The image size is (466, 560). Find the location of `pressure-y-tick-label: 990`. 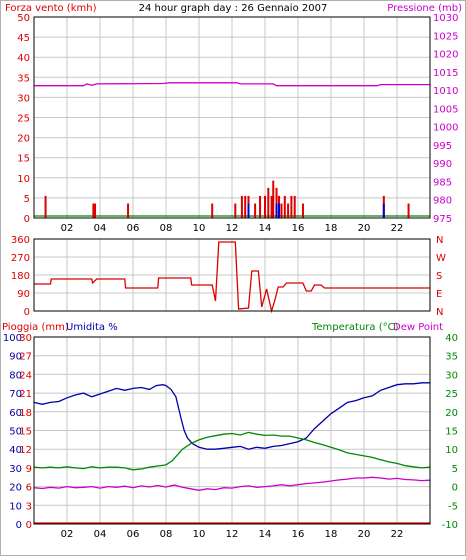

pressure-y-tick-label: 990 is located at coordinates (442, 164).